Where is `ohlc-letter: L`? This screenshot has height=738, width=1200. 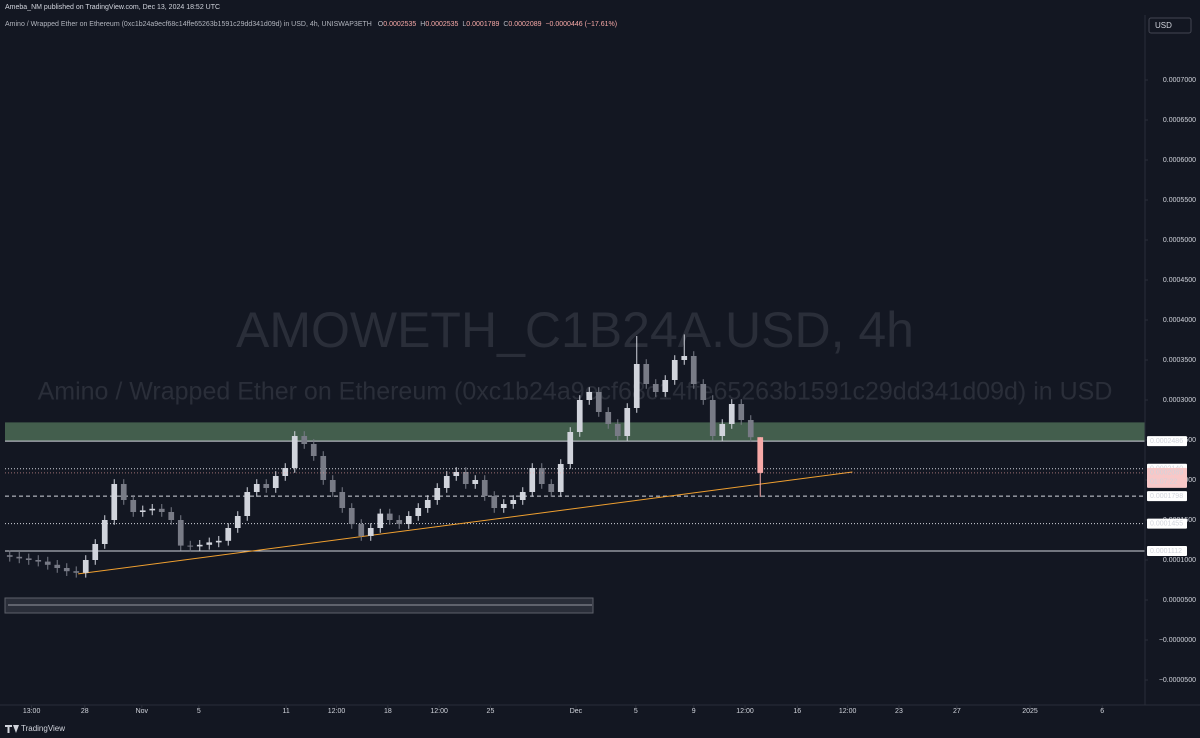
ohlc-letter: L is located at coordinates (464, 24).